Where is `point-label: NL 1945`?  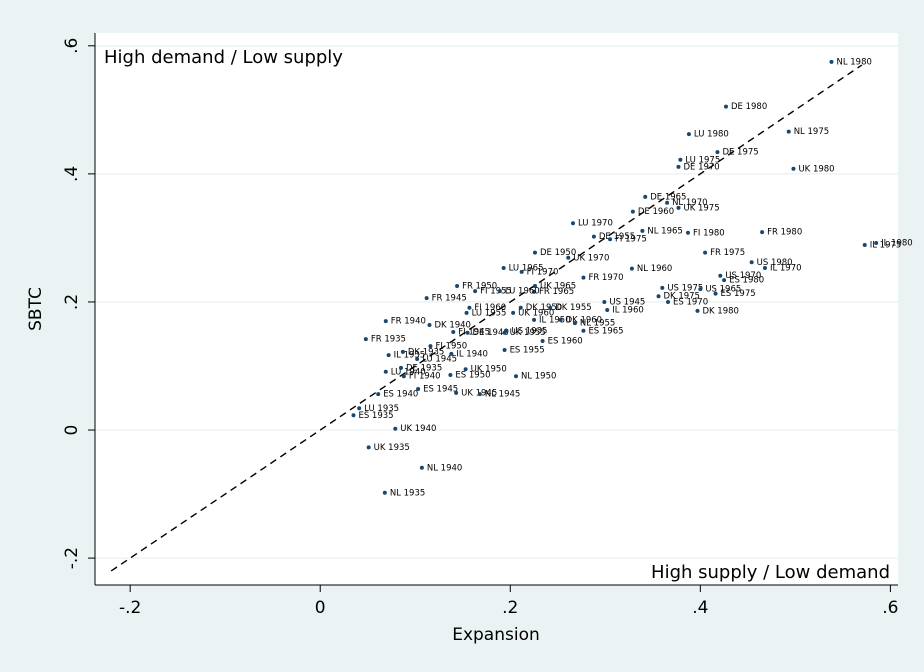 point-label: NL 1945 is located at coordinates (502, 395).